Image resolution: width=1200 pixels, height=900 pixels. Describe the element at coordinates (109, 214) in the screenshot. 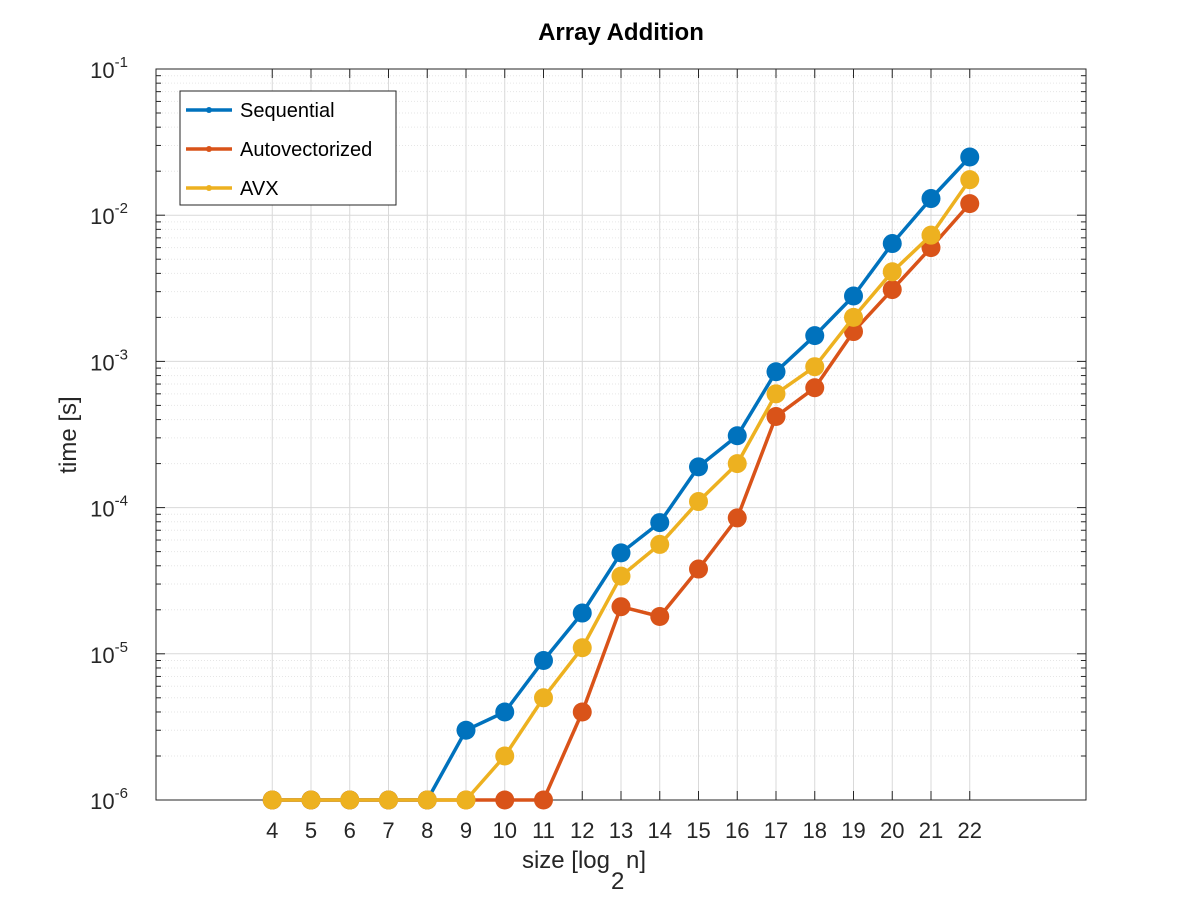

I see `y-tick-label: 10⁻²` at that location.